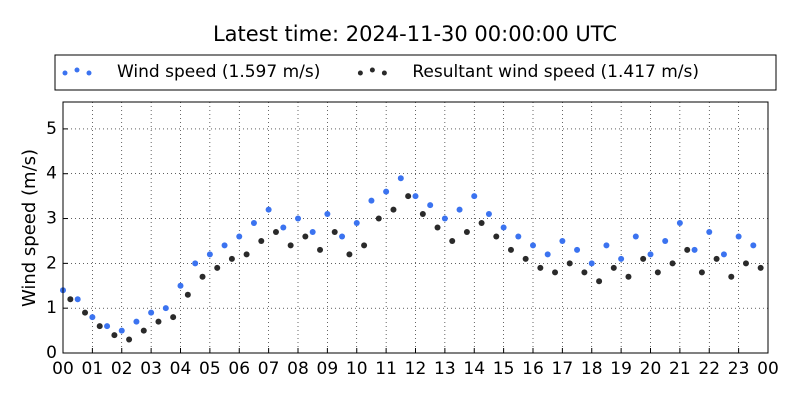 The width and height of the screenshot is (800, 400). What do you see at coordinates (415, 34) in the screenshot?
I see `chart-title: Latest time: 2024-11-30 00:00:00 UTC` at bounding box center [415, 34].